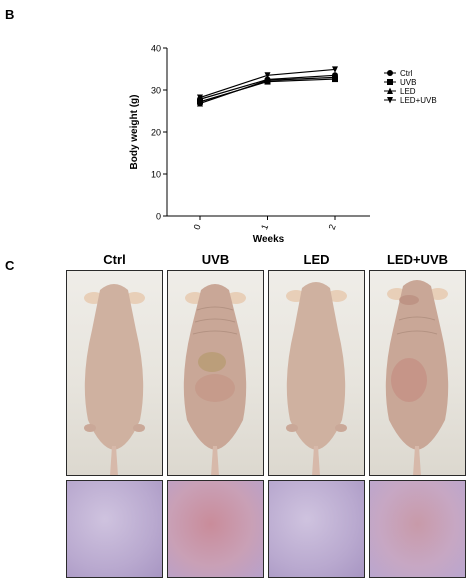 This screenshot has width=474, height=585. What do you see at coordinates (10, 265) in the screenshot?
I see `panel-c-label: C` at bounding box center [10, 265].